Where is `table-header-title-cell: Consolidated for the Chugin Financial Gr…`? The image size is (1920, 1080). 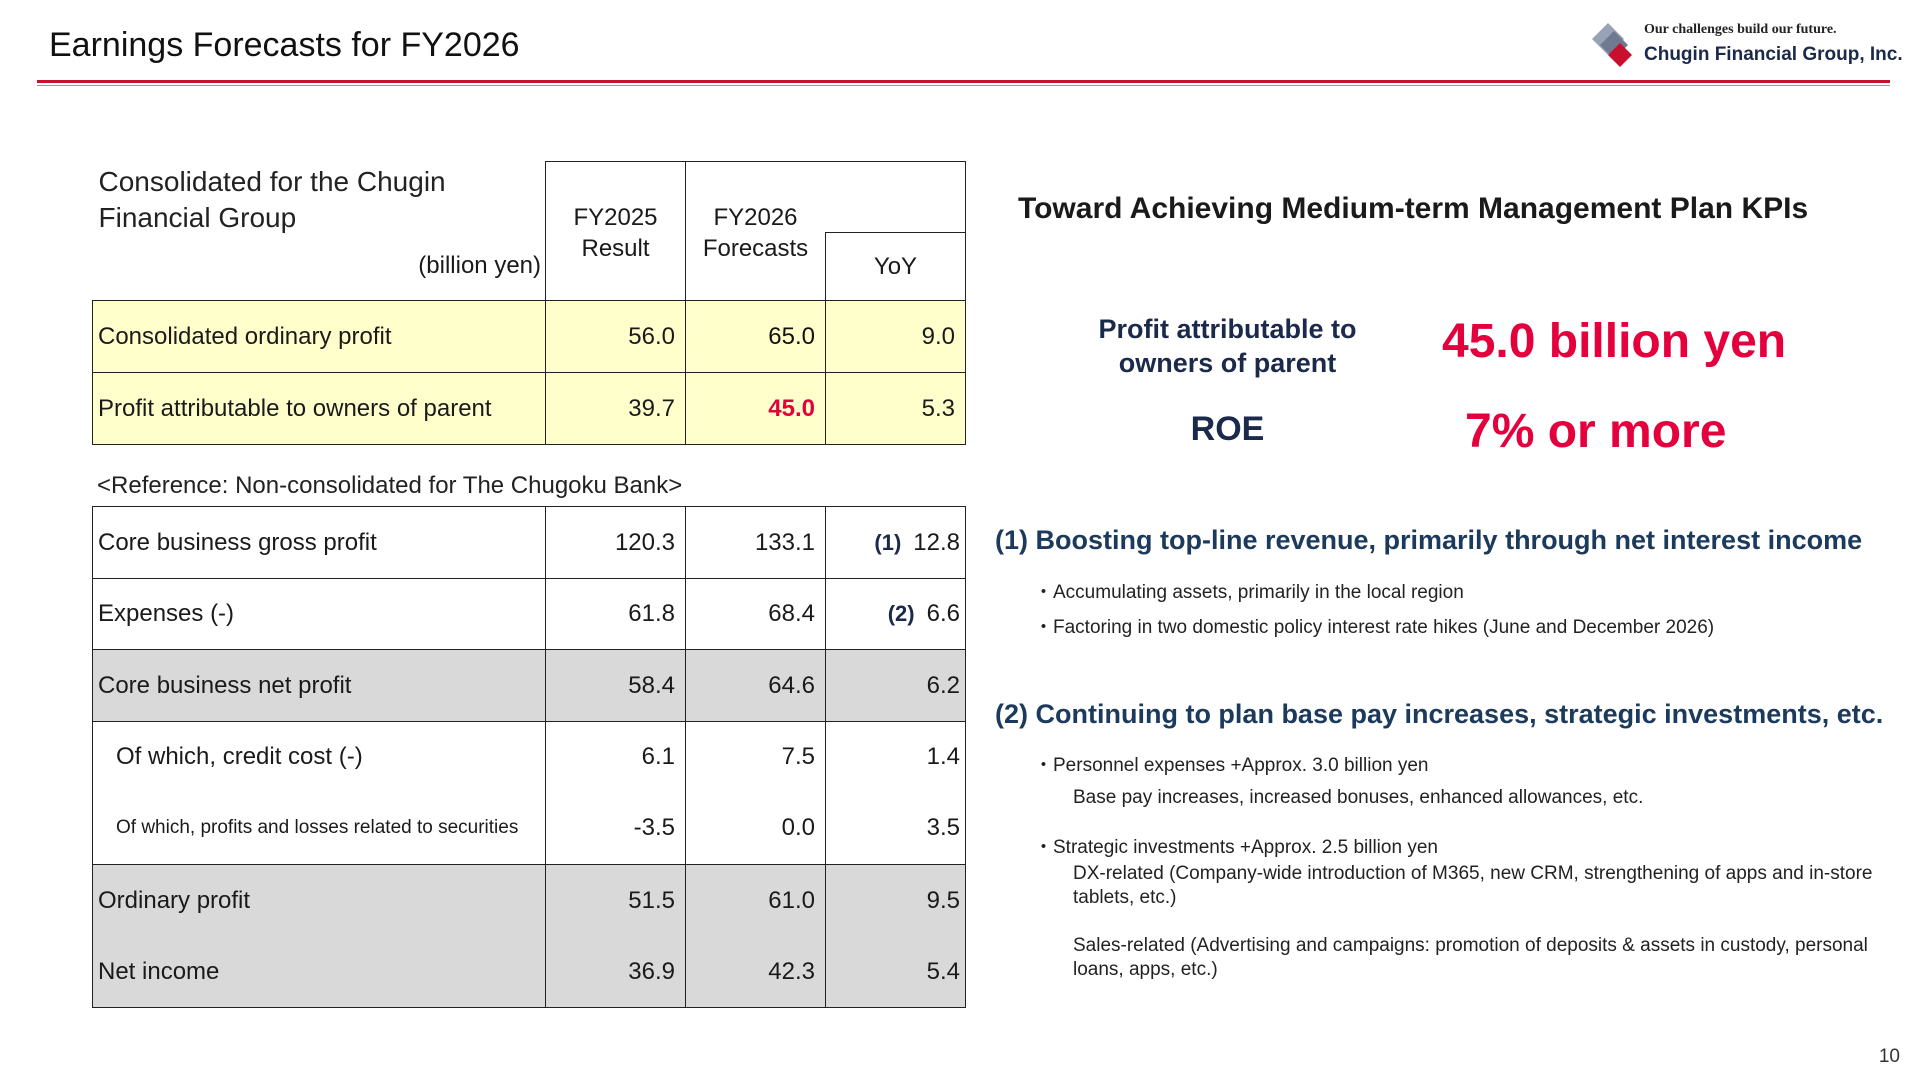
table-header-title-cell: Consolidated for the Chugin Financial Gr… is located at coordinates (319, 231).